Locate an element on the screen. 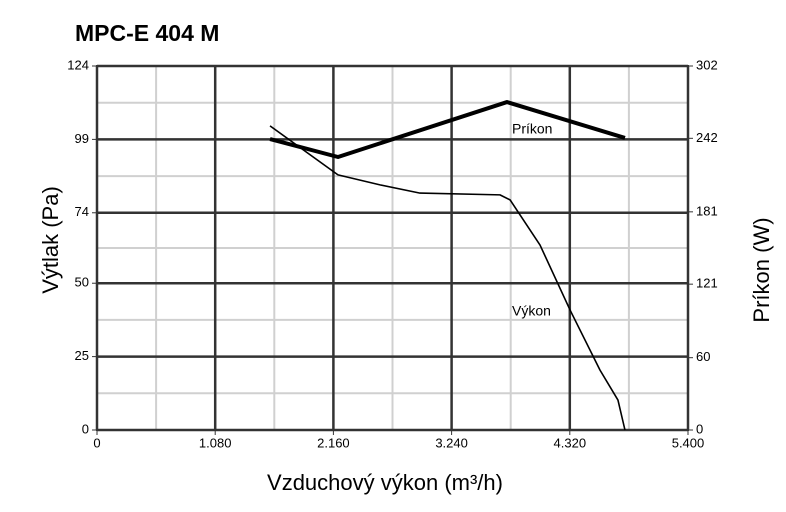 The width and height of the screenshot is (786, 512). chart-title: MPC-E 404 M is located at coordinates (147, 33).